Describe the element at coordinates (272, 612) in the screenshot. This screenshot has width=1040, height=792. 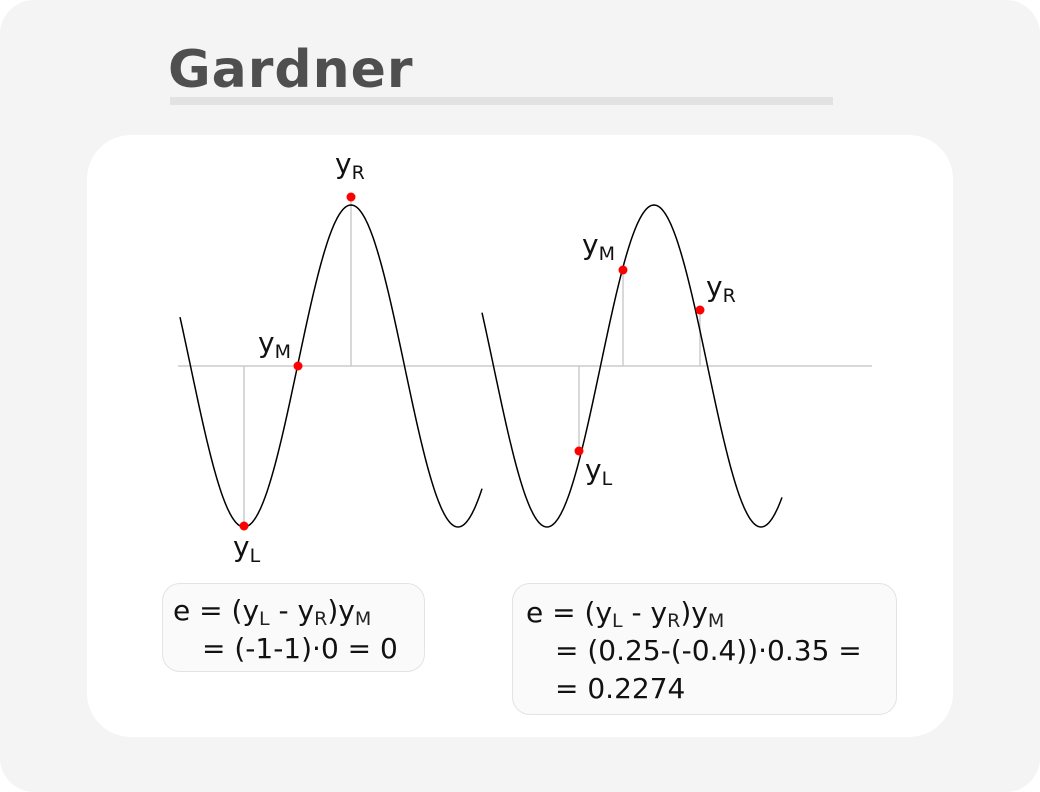
I see `left-equation-line-1: e = (yL - yR)yM` at that location.